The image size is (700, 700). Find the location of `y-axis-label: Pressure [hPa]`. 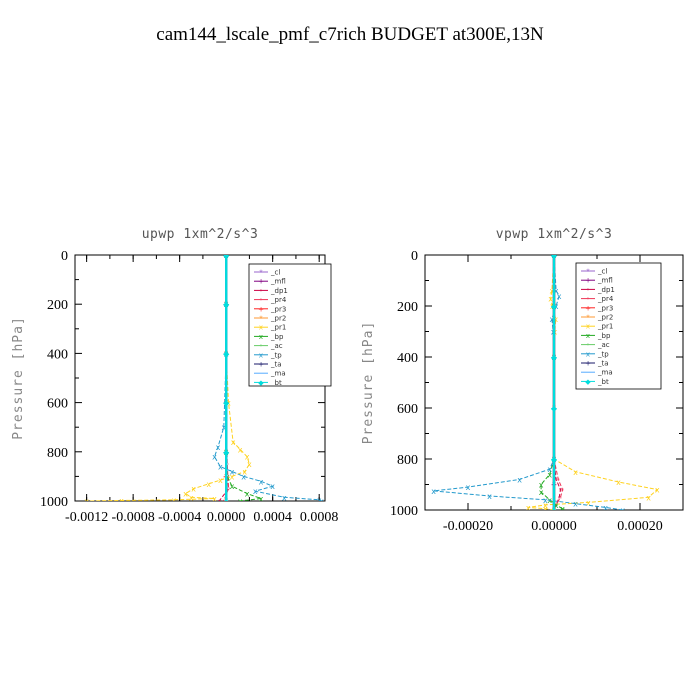

y-axis-label: Pressure [hPa] is located at coordinates (18, 378).